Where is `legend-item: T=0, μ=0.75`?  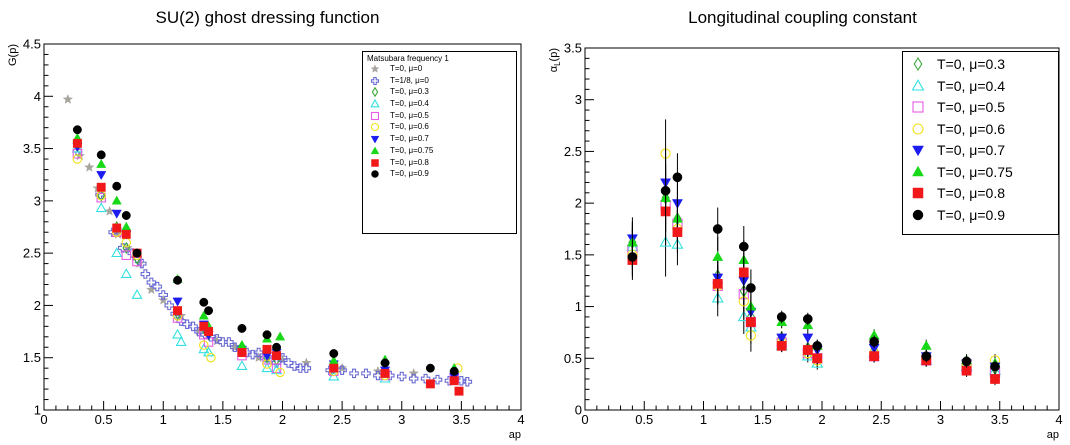
legend-item: T=0, μ=0.75 is located at coordinates (980, 173).